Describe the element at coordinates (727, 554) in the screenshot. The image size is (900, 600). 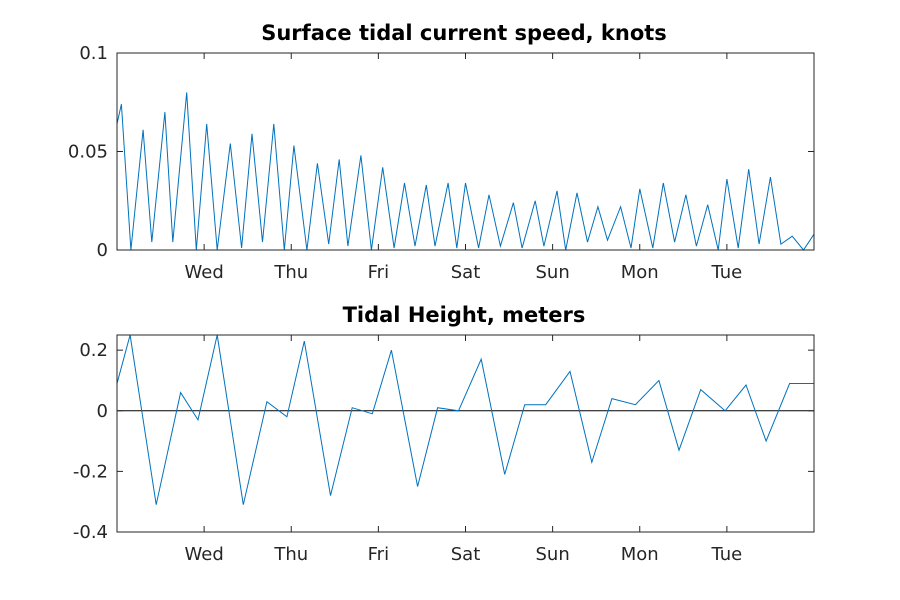
I see `x-tick-label-height: Tue` at that location.